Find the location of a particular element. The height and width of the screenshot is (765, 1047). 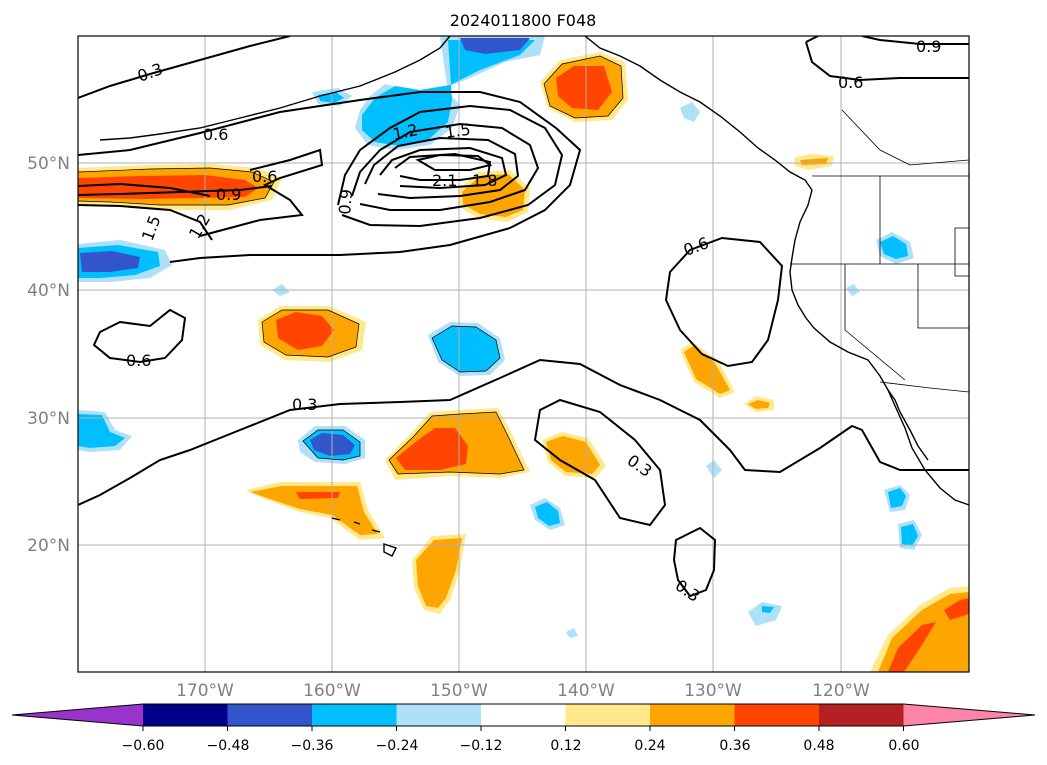

contour-label: 2.1 is located at coordinates (444, 180).